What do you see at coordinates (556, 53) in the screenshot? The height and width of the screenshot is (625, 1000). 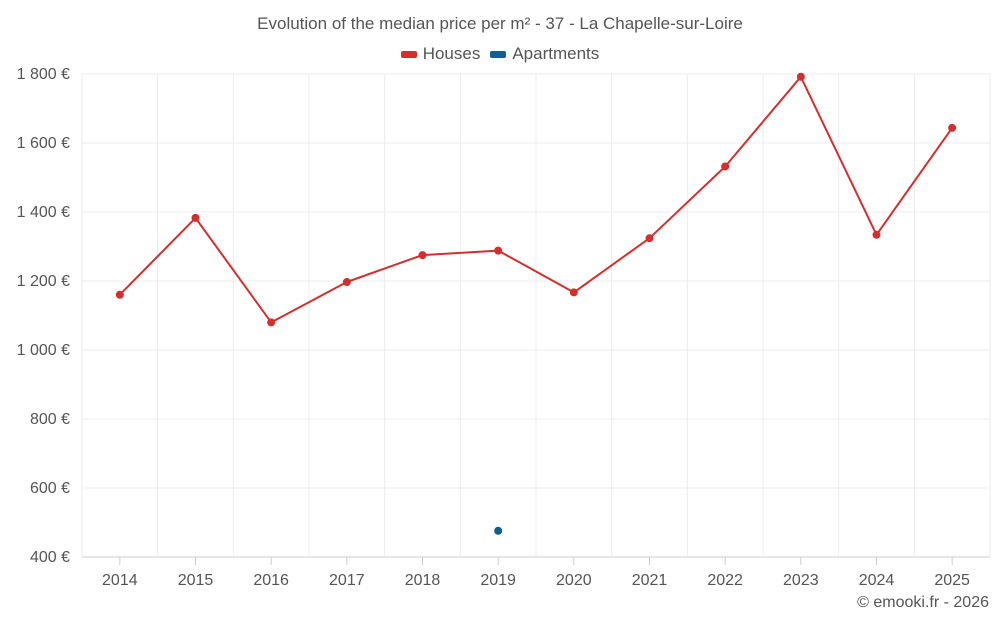 I see `legend-label-apartments: Apartments` at bounding box center [556, 53].